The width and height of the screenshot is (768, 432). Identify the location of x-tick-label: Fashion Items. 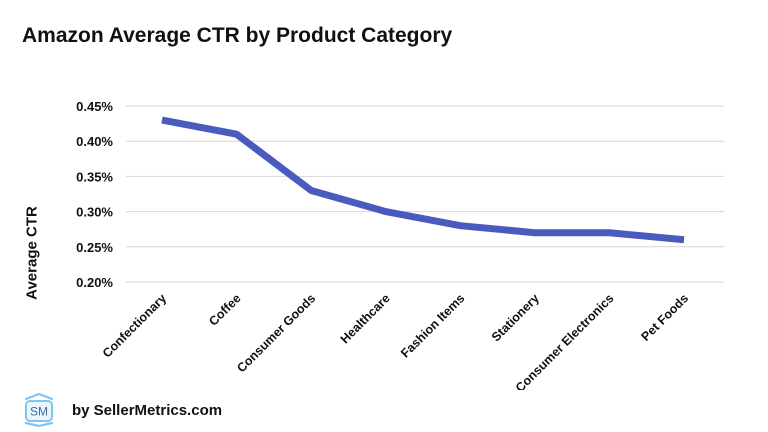
(432, 325).